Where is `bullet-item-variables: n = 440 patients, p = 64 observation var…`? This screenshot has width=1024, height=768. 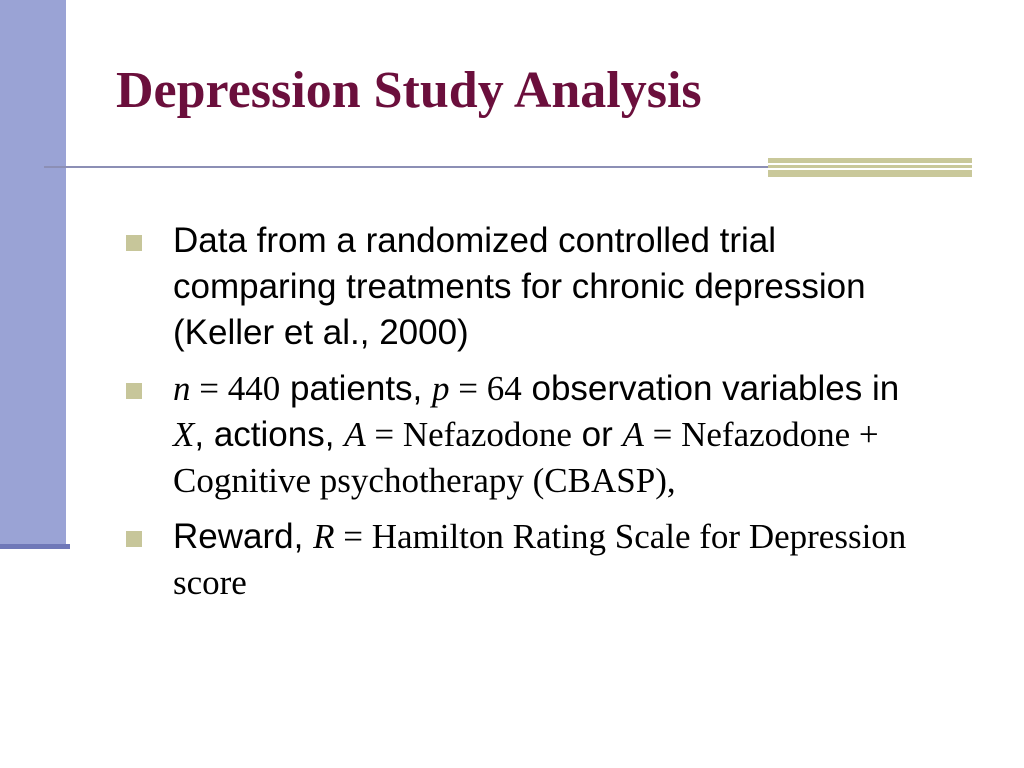 bullet-item-variables: n = 440 patients, p = 64 observation var… is located at coordinates (526, 435).